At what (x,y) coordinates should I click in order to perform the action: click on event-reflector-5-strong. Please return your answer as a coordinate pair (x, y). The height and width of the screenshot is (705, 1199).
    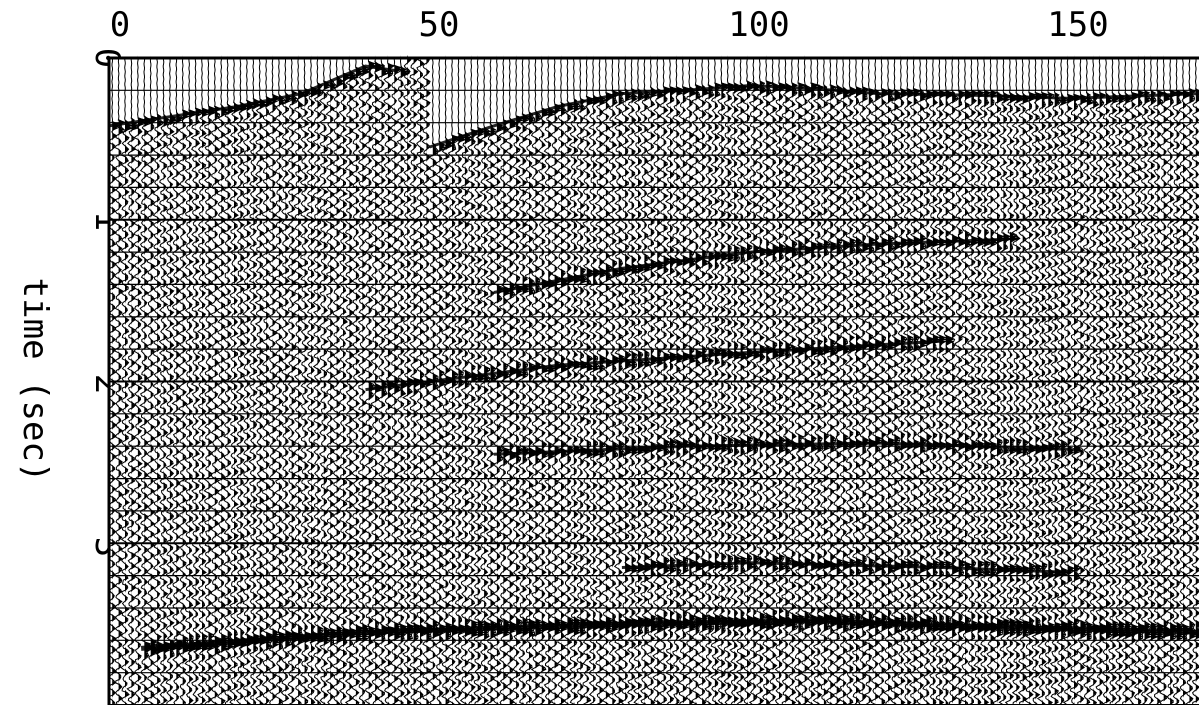
    Looking at the image, I should click on (669, 634).